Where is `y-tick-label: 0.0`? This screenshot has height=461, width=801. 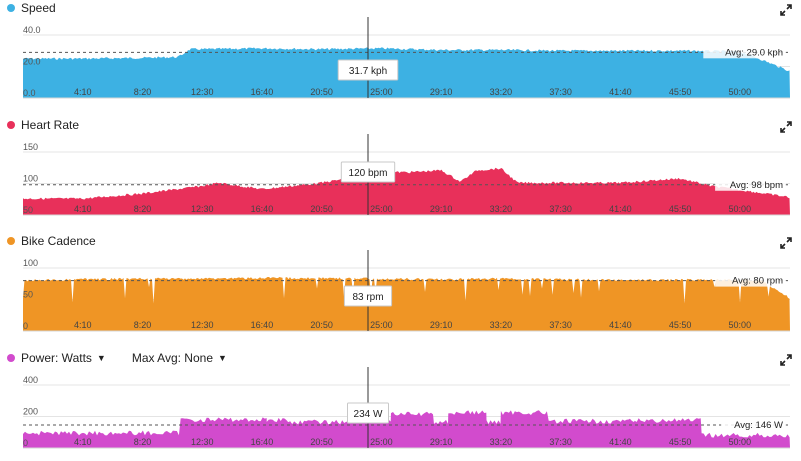
y-tick-label: 0.0 is located at coordinates (29, 93).